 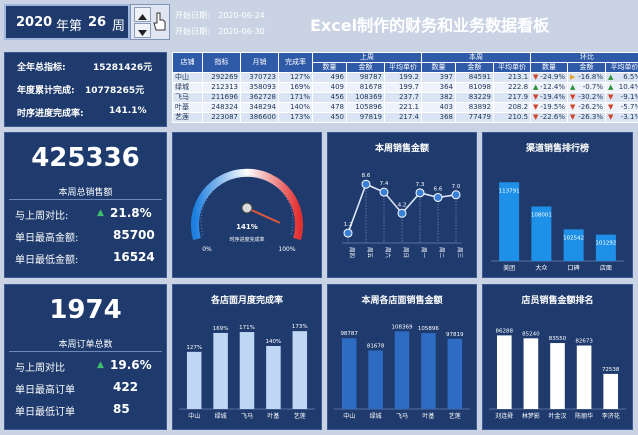 I want to click on table-cell: 140%, so click(x=295, y=107).